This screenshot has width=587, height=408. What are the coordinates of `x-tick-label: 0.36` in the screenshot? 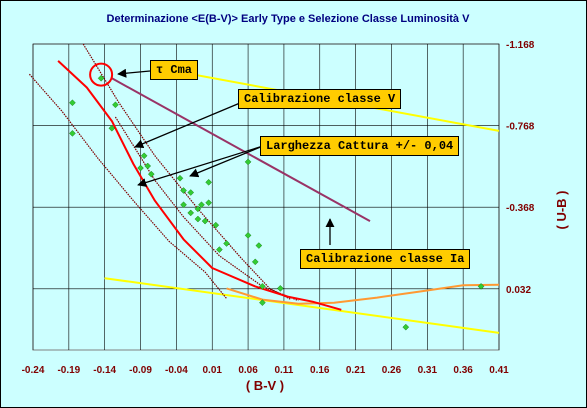 It's located at (463, 370).